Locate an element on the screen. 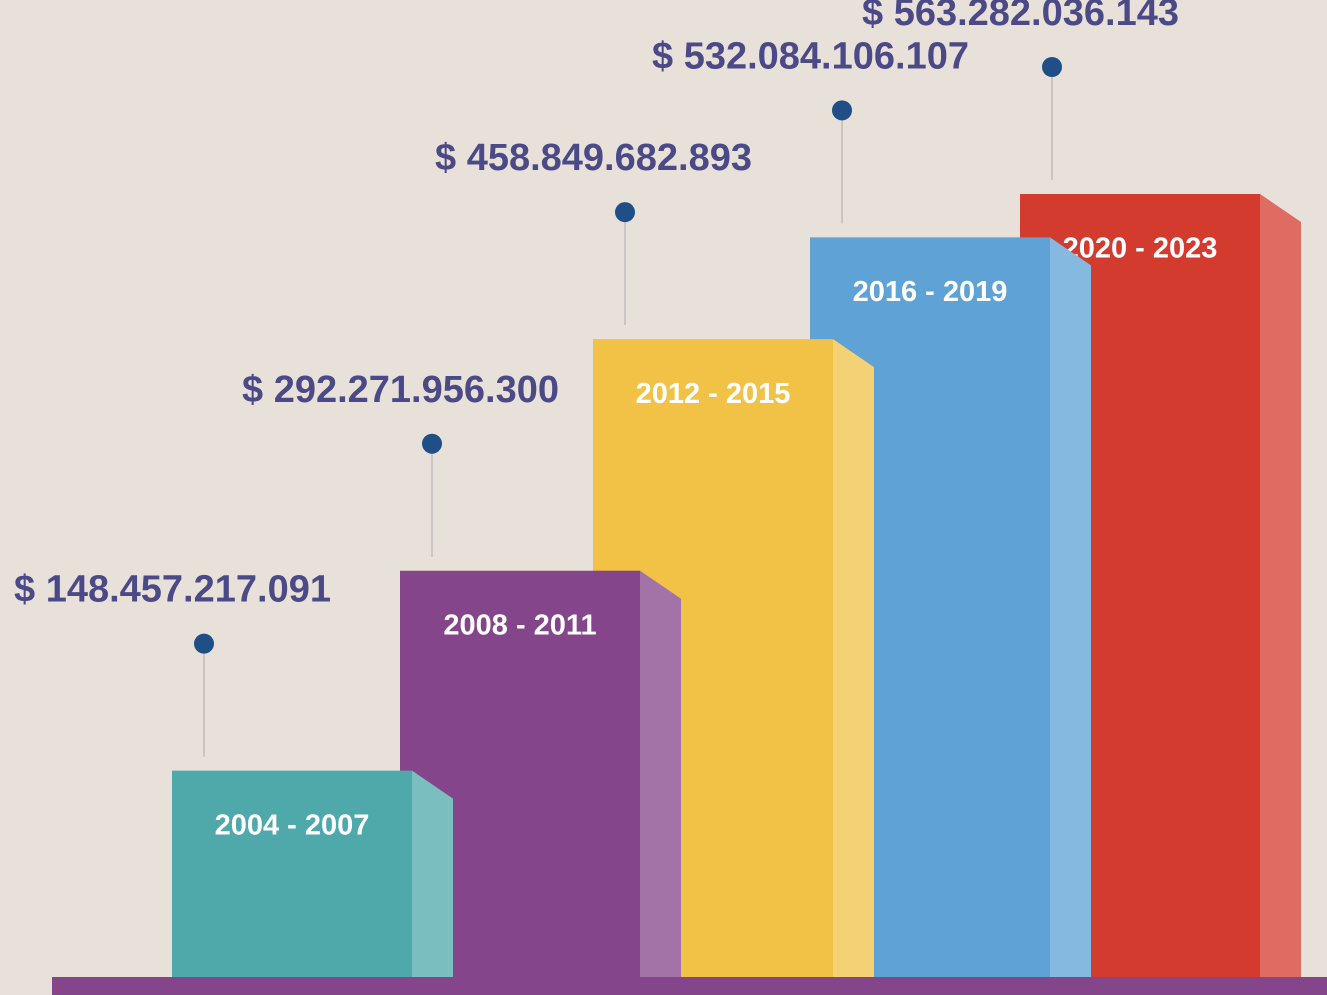 This screenshot has height=995, width=1327. category-label: 2004 - 2007 is located at coordinates (292, 825).